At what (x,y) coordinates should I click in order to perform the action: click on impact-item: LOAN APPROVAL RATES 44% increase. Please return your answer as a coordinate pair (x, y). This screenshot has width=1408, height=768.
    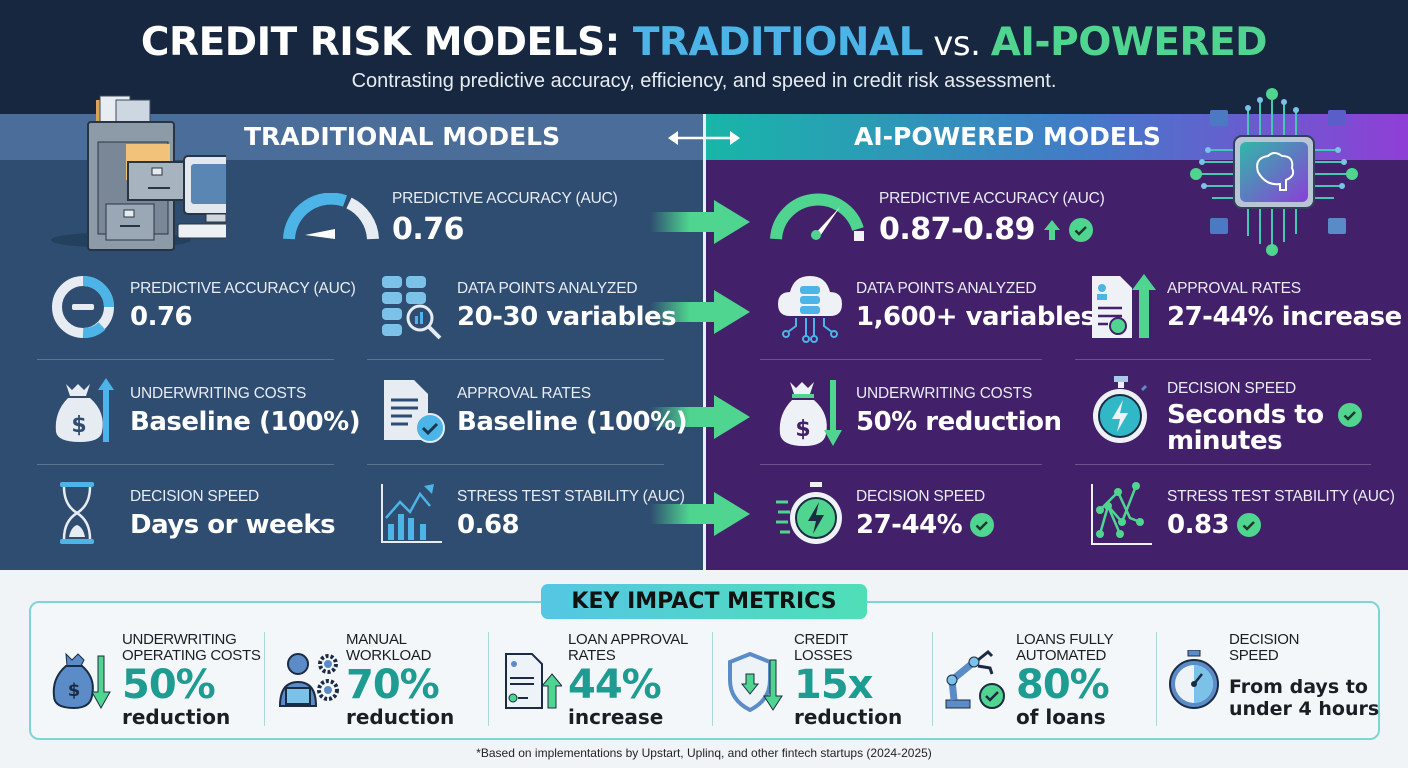
    Looking at the image, I should click on (628, 680).